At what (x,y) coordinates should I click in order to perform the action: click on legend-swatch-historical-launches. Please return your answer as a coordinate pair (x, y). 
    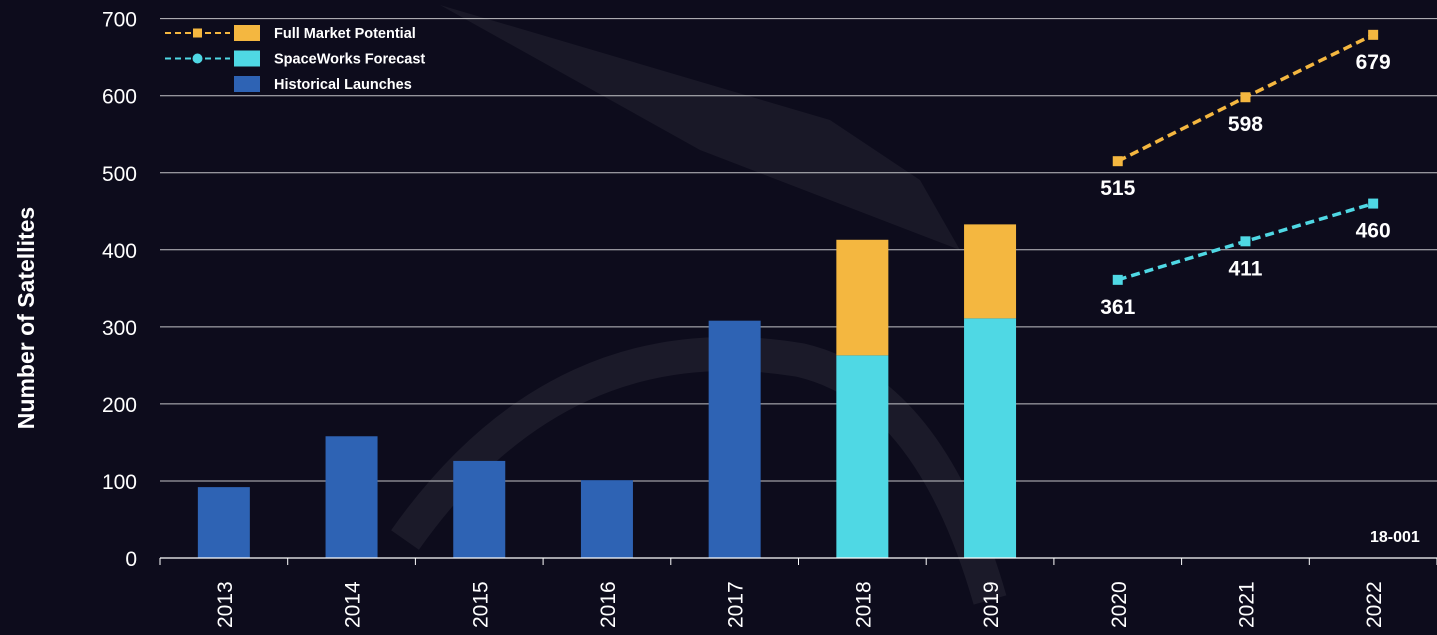
    Looking at the image, I should click on (247, 84).